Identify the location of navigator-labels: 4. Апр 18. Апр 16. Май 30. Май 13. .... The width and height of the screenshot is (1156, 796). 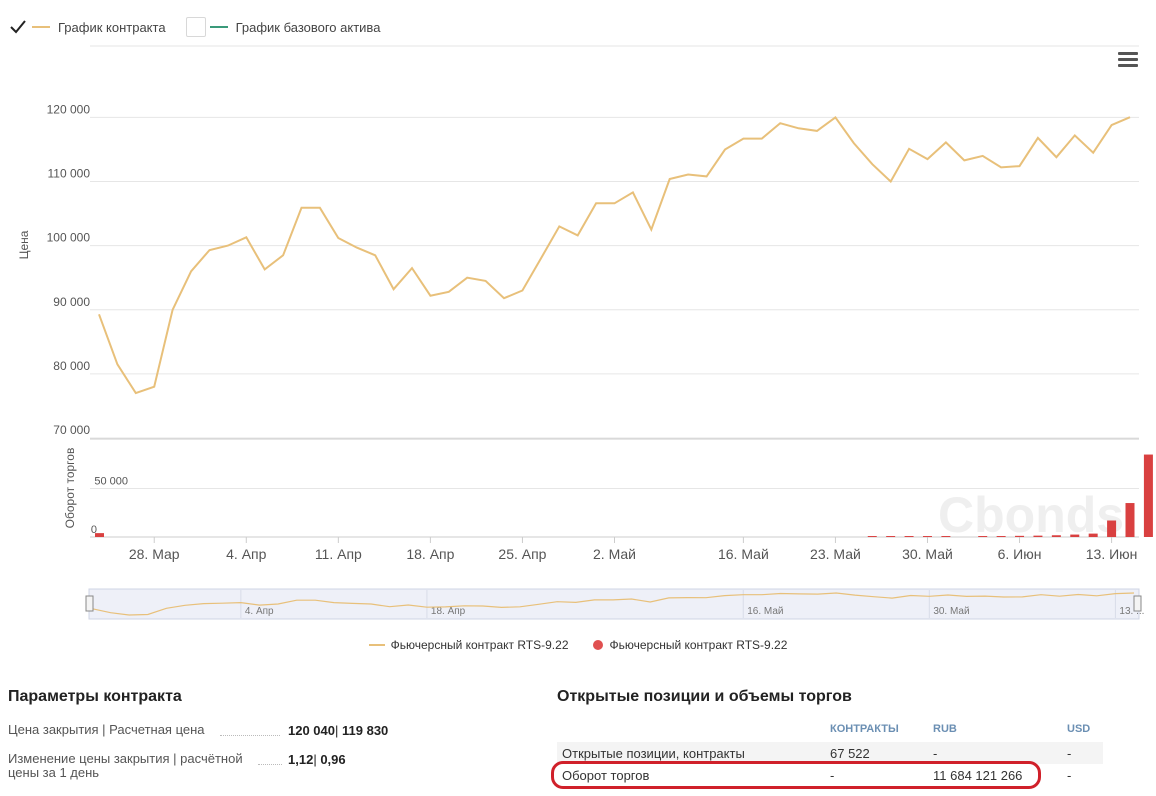
(692, 604).